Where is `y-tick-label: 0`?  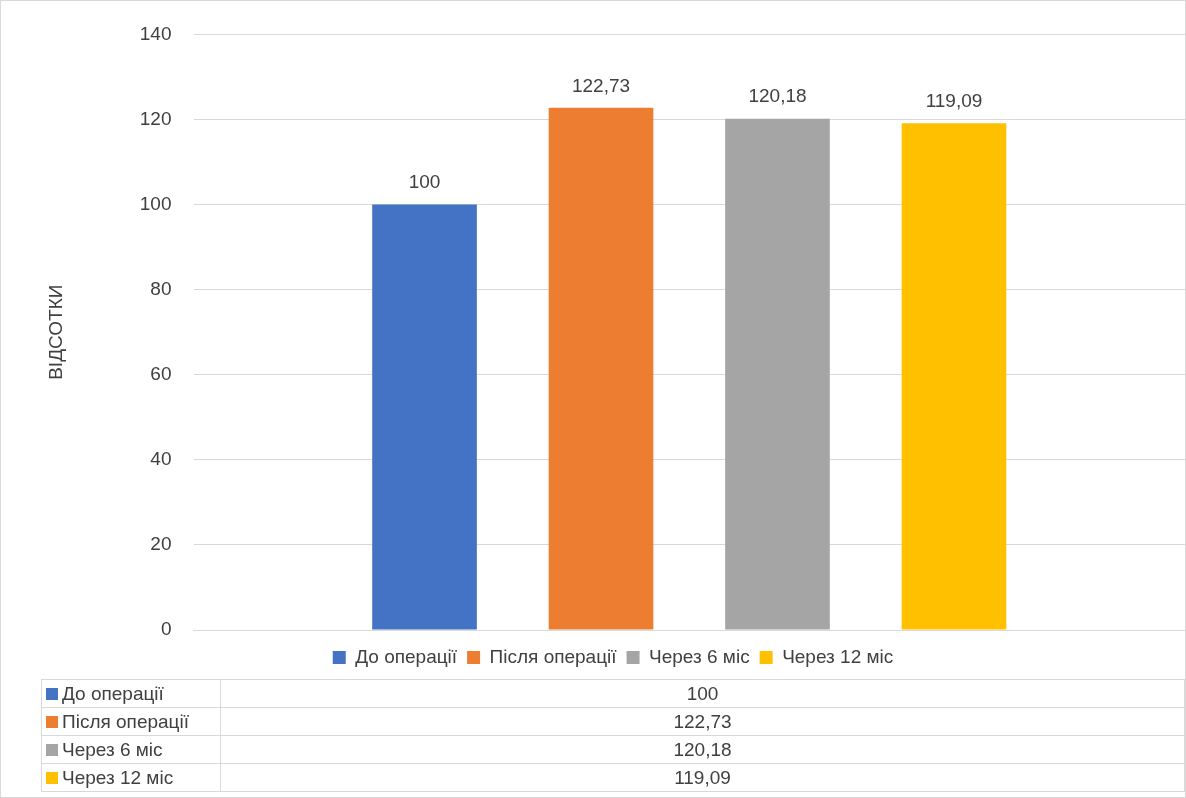 y-tick-label: 0 is located at coordinates (166, 629).